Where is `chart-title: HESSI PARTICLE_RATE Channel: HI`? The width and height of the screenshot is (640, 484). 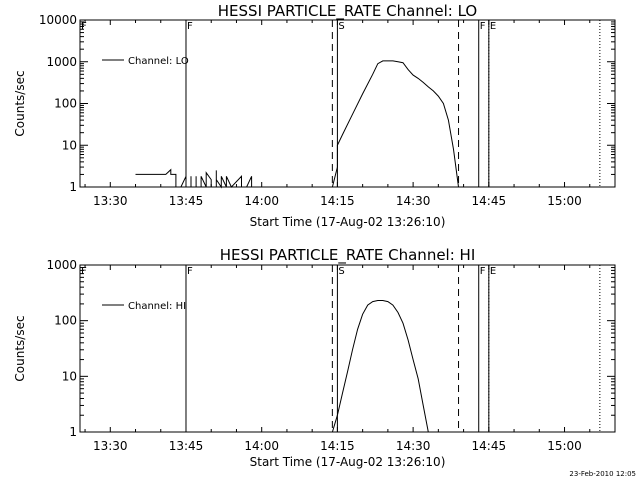 chart-title: HESSI PARTICLE_RATE Channel: HI is located at coordinates (348, 255).